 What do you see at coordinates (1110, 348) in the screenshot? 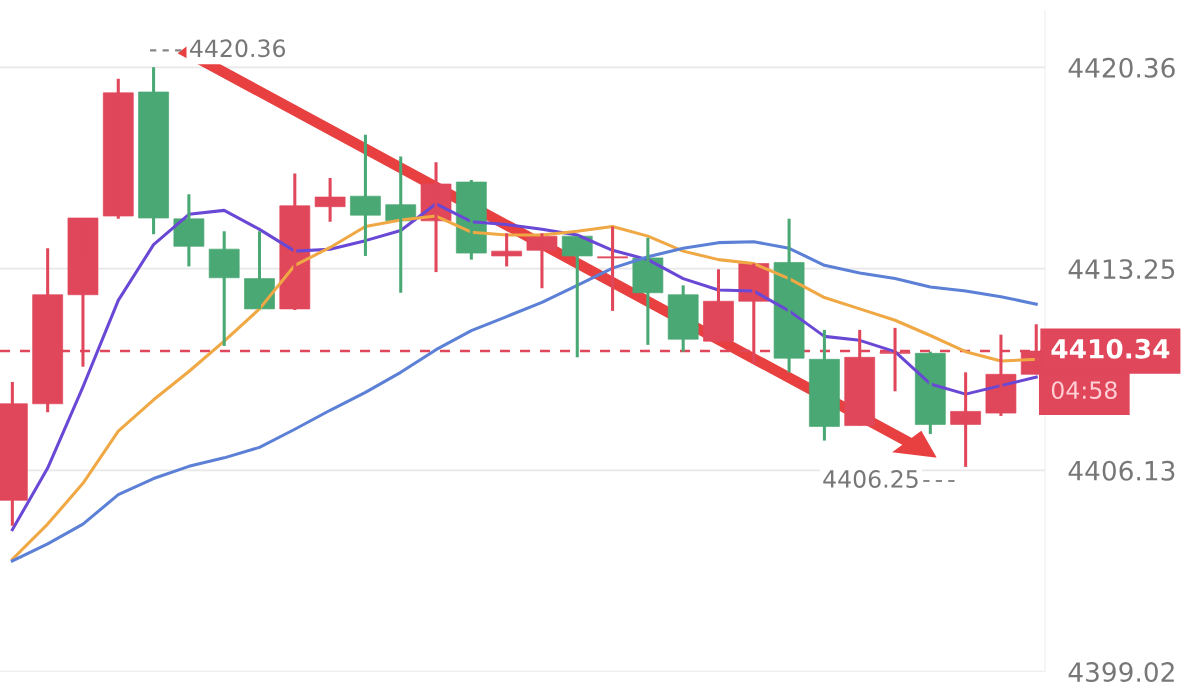
I see `ref-line-label: 4410.34` at bounding box center [1110, 348].